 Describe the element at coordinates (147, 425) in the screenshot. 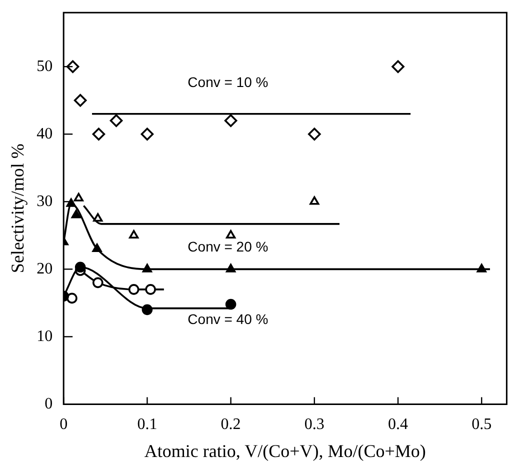

I see `x-tick-label: 0.1` at that location.